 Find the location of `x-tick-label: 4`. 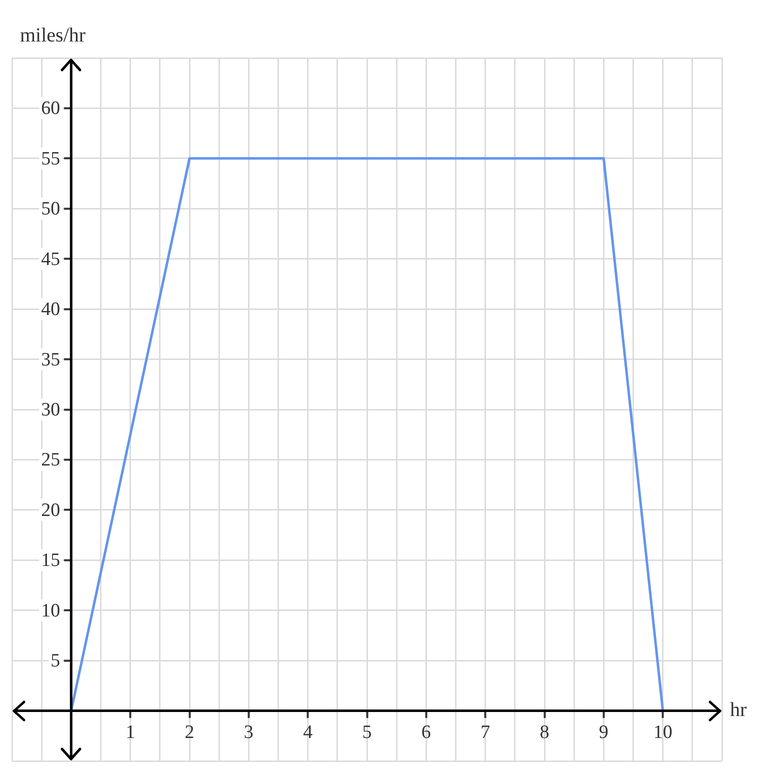

x-tick-label: 4 is located at coordinates (308, 733).